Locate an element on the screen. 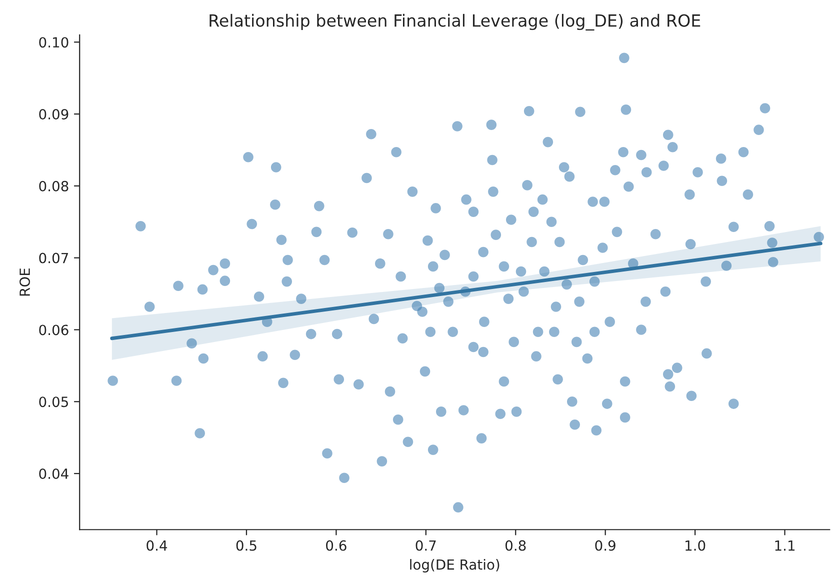 Image resolution: width=838 pixels, height=582 pixels. y-axis-title: ROE is located at coordinates (25, 282).